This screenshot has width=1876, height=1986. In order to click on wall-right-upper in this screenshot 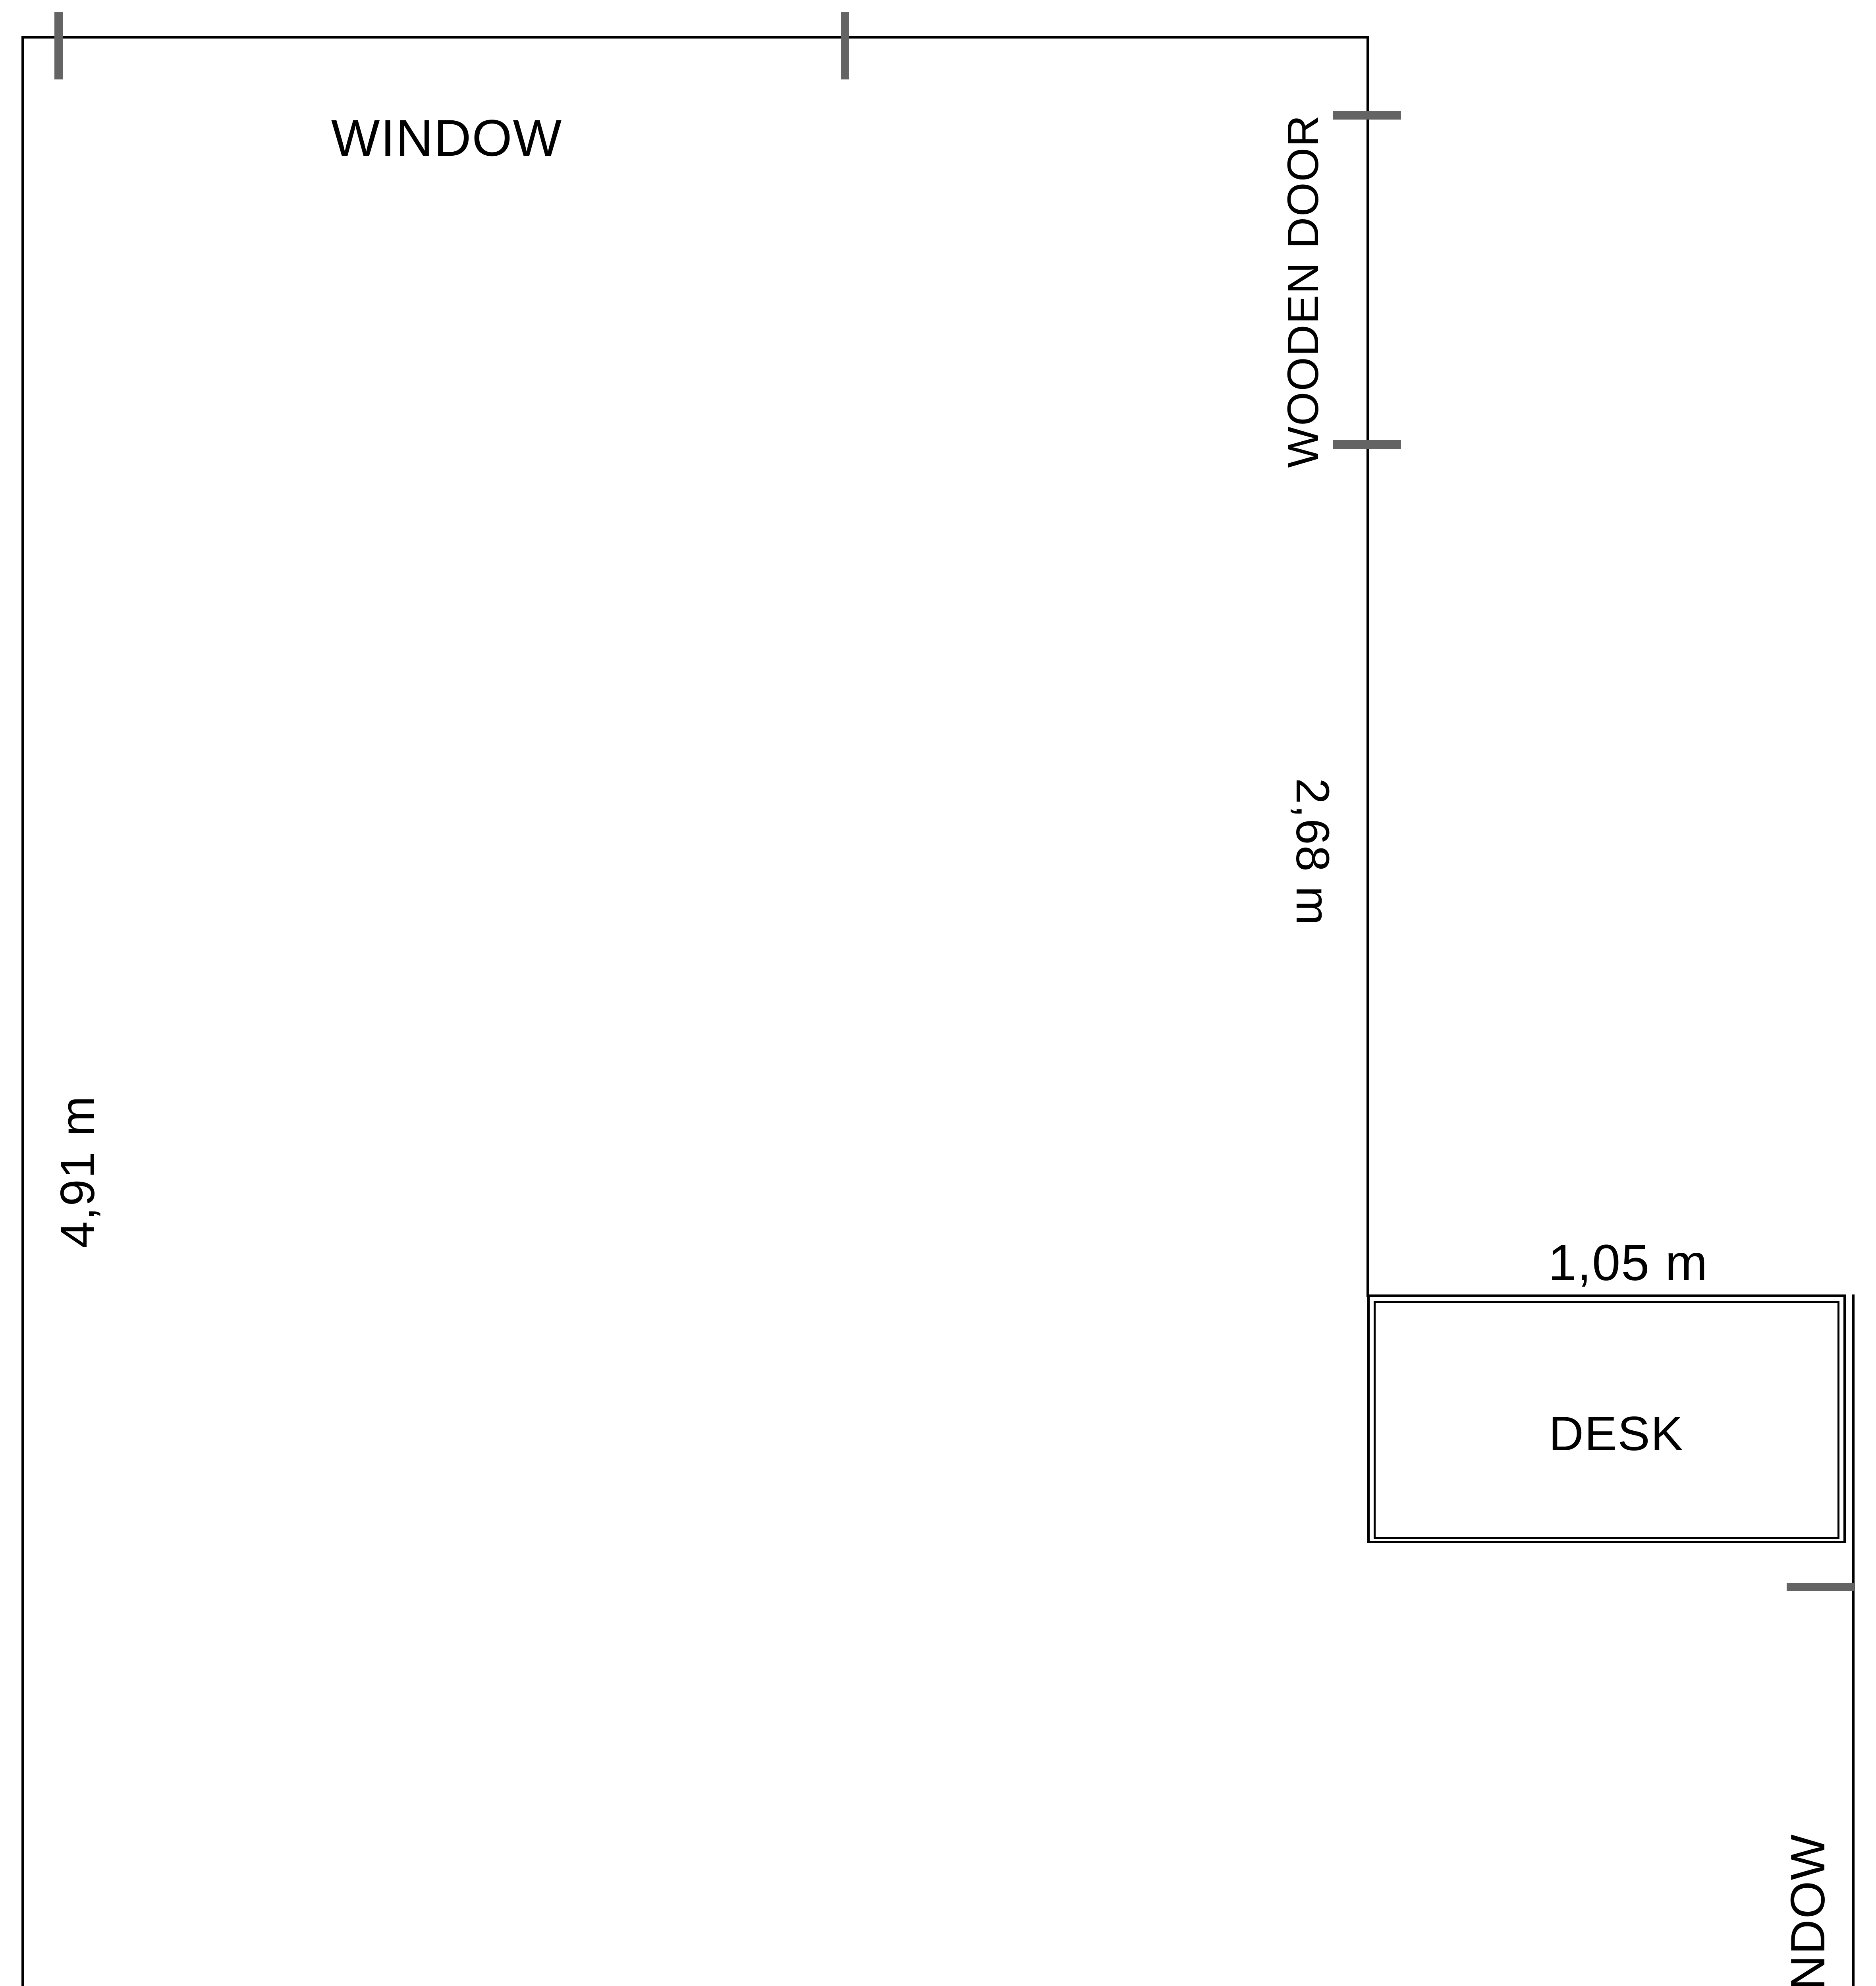, I will do `click(1367, 666)`.